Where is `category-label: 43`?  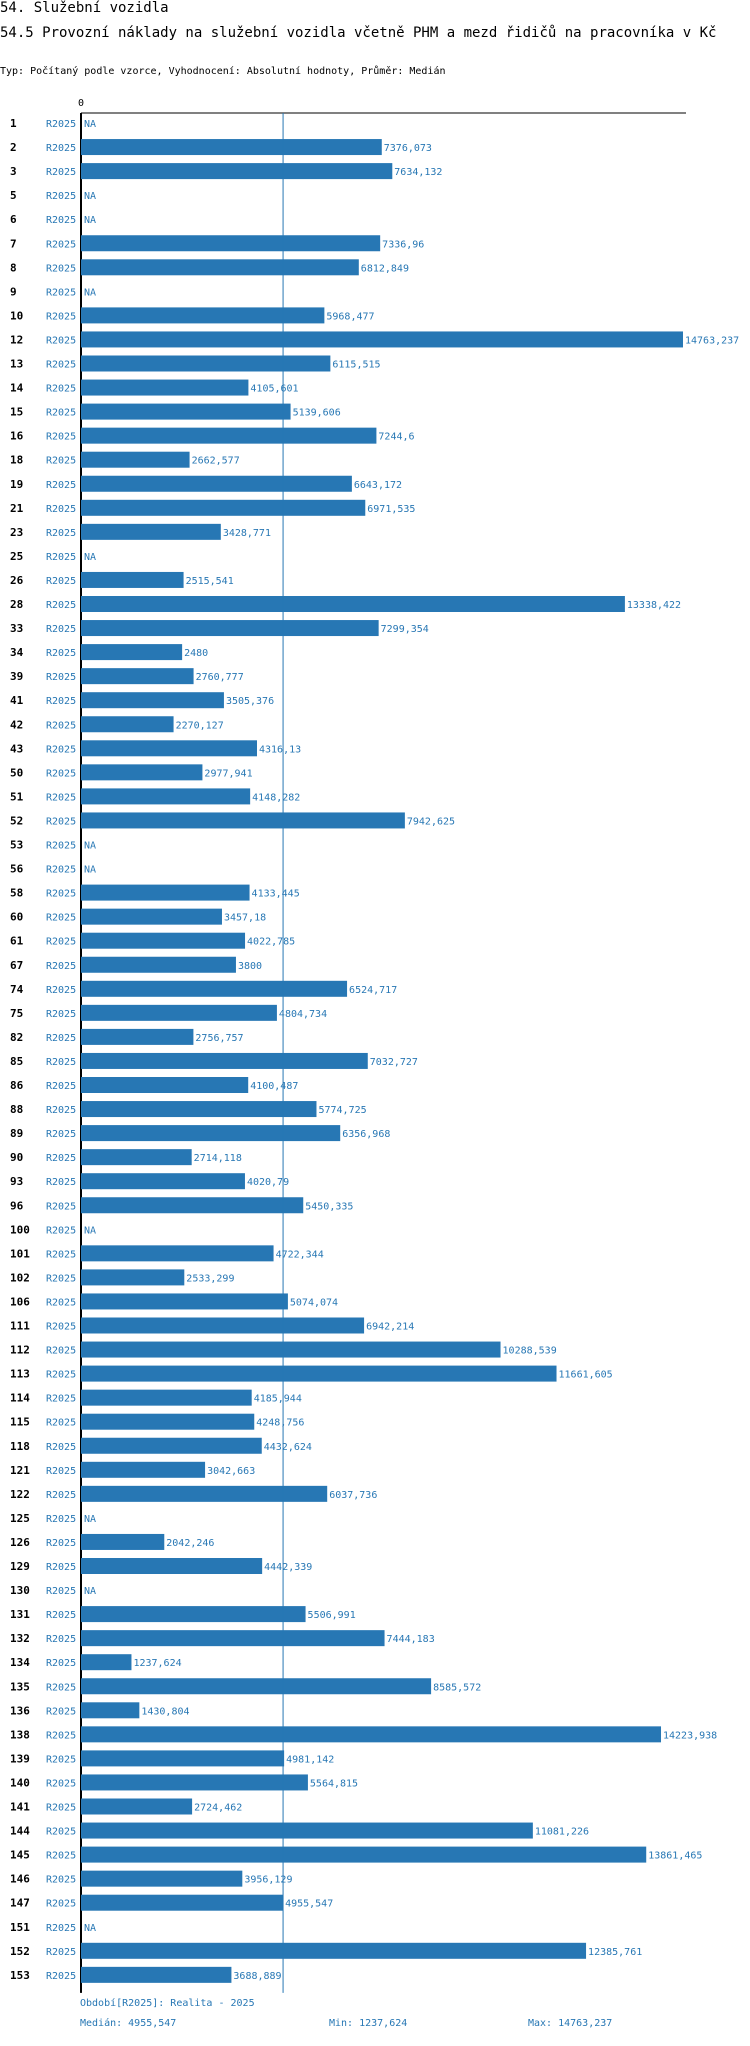
category-label: 43 is located at coordinates (16, 748).